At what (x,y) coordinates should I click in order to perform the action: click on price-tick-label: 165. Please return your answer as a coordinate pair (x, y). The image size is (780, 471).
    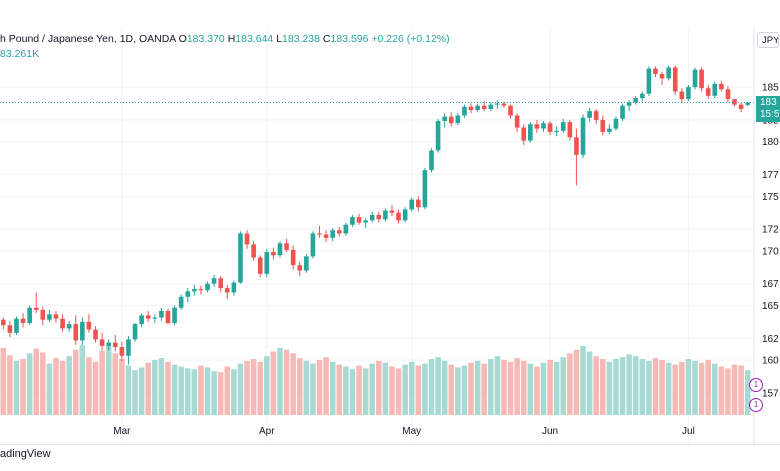
    Looking at the image, I should click on (770, 306).